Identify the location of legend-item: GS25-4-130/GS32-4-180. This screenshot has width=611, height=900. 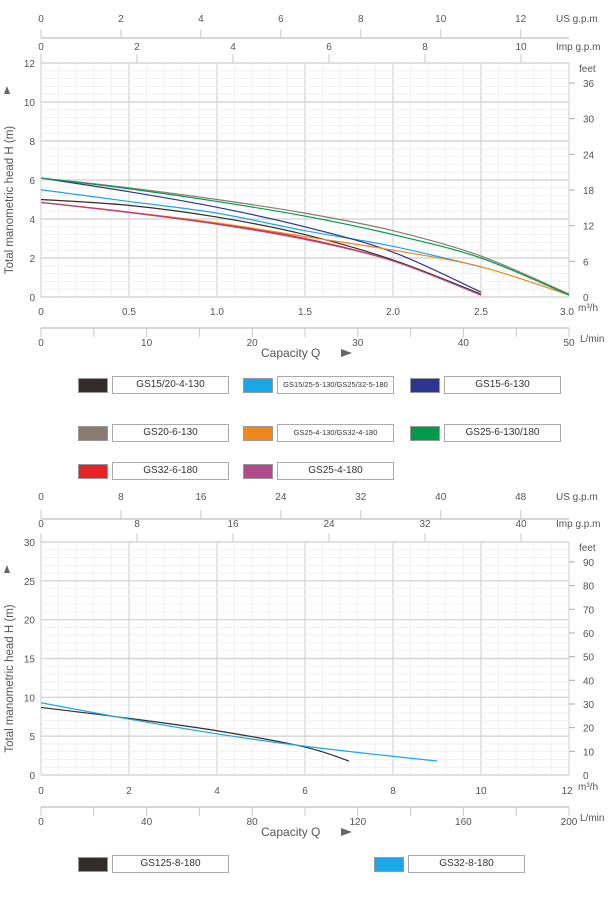
(318, 433).